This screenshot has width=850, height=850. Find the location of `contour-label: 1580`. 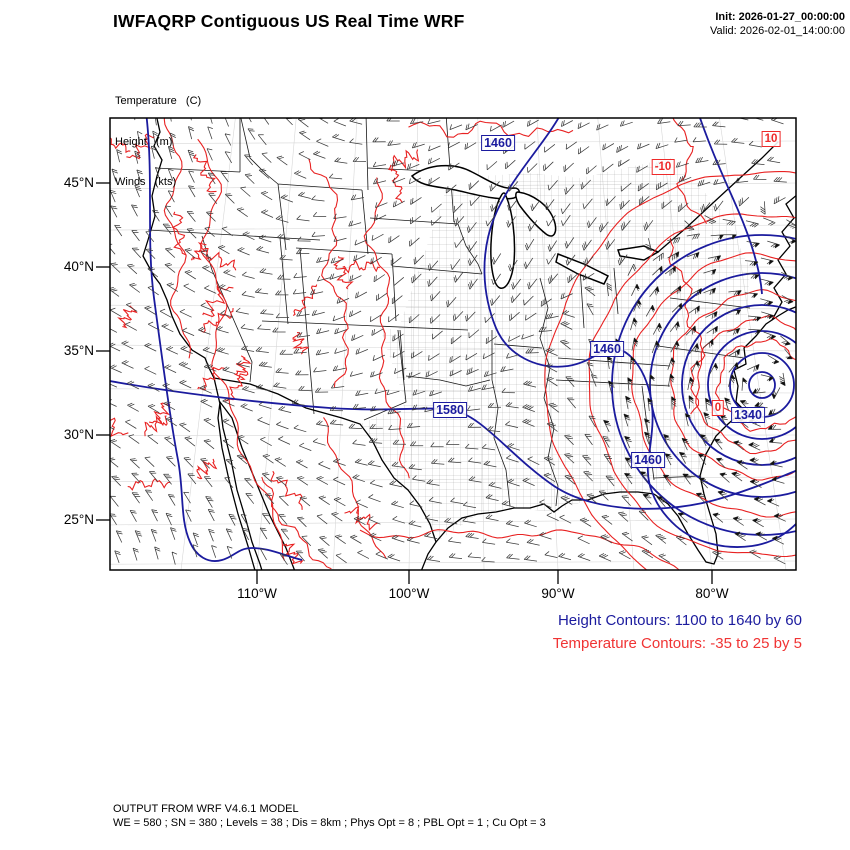

contour-label: 1580 is located at coordinates (450, 410).